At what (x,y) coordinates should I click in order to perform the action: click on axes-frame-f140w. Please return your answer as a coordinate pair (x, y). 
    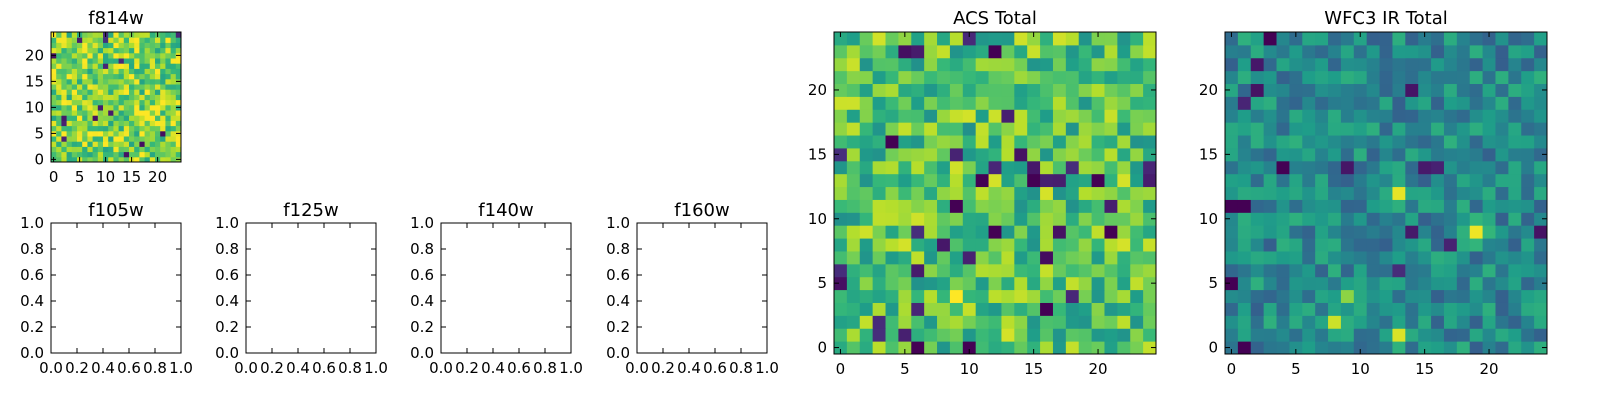
    Looking at the image, I should click on (506, 288).